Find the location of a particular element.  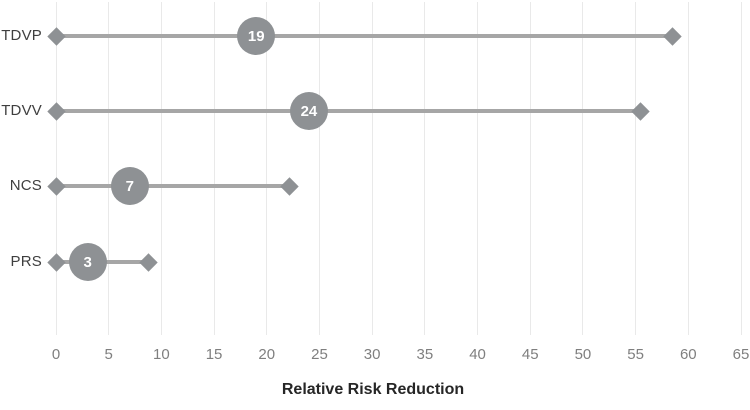

value-bubble: 7 is located at coordinates (129, 186).